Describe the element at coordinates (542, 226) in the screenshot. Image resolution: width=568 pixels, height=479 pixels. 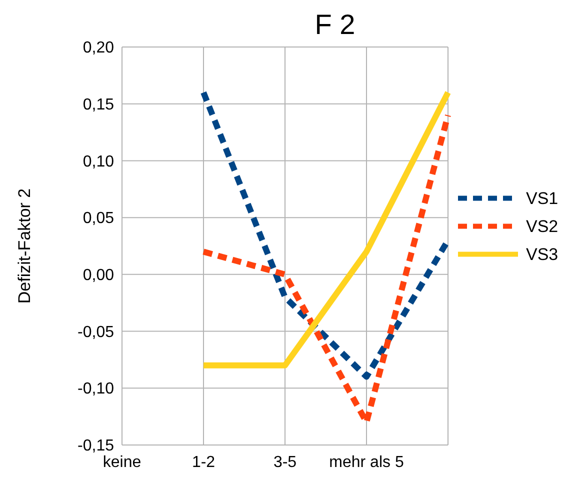
I see `legend-label: VS2` at that location.